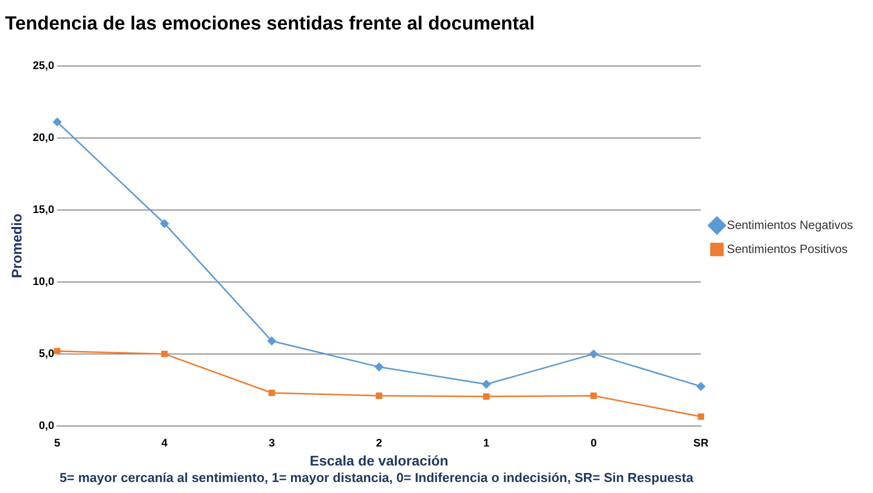 Image resolution: width=873 pixels, height=493 pixels. I want to click on y-tick-label: 10,0, so click(43, 282).